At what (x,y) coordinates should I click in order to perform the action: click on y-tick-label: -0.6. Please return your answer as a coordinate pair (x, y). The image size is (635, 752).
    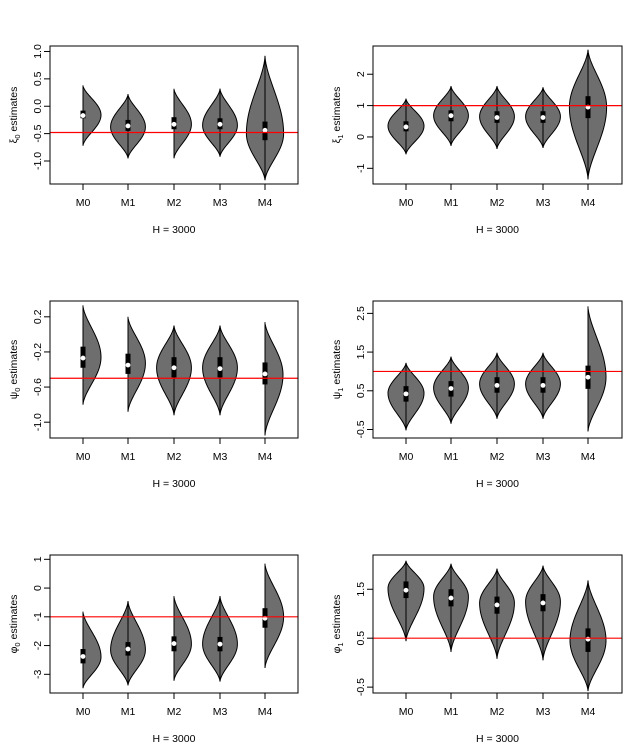
    Looking at the image, I should click on (38, 387).